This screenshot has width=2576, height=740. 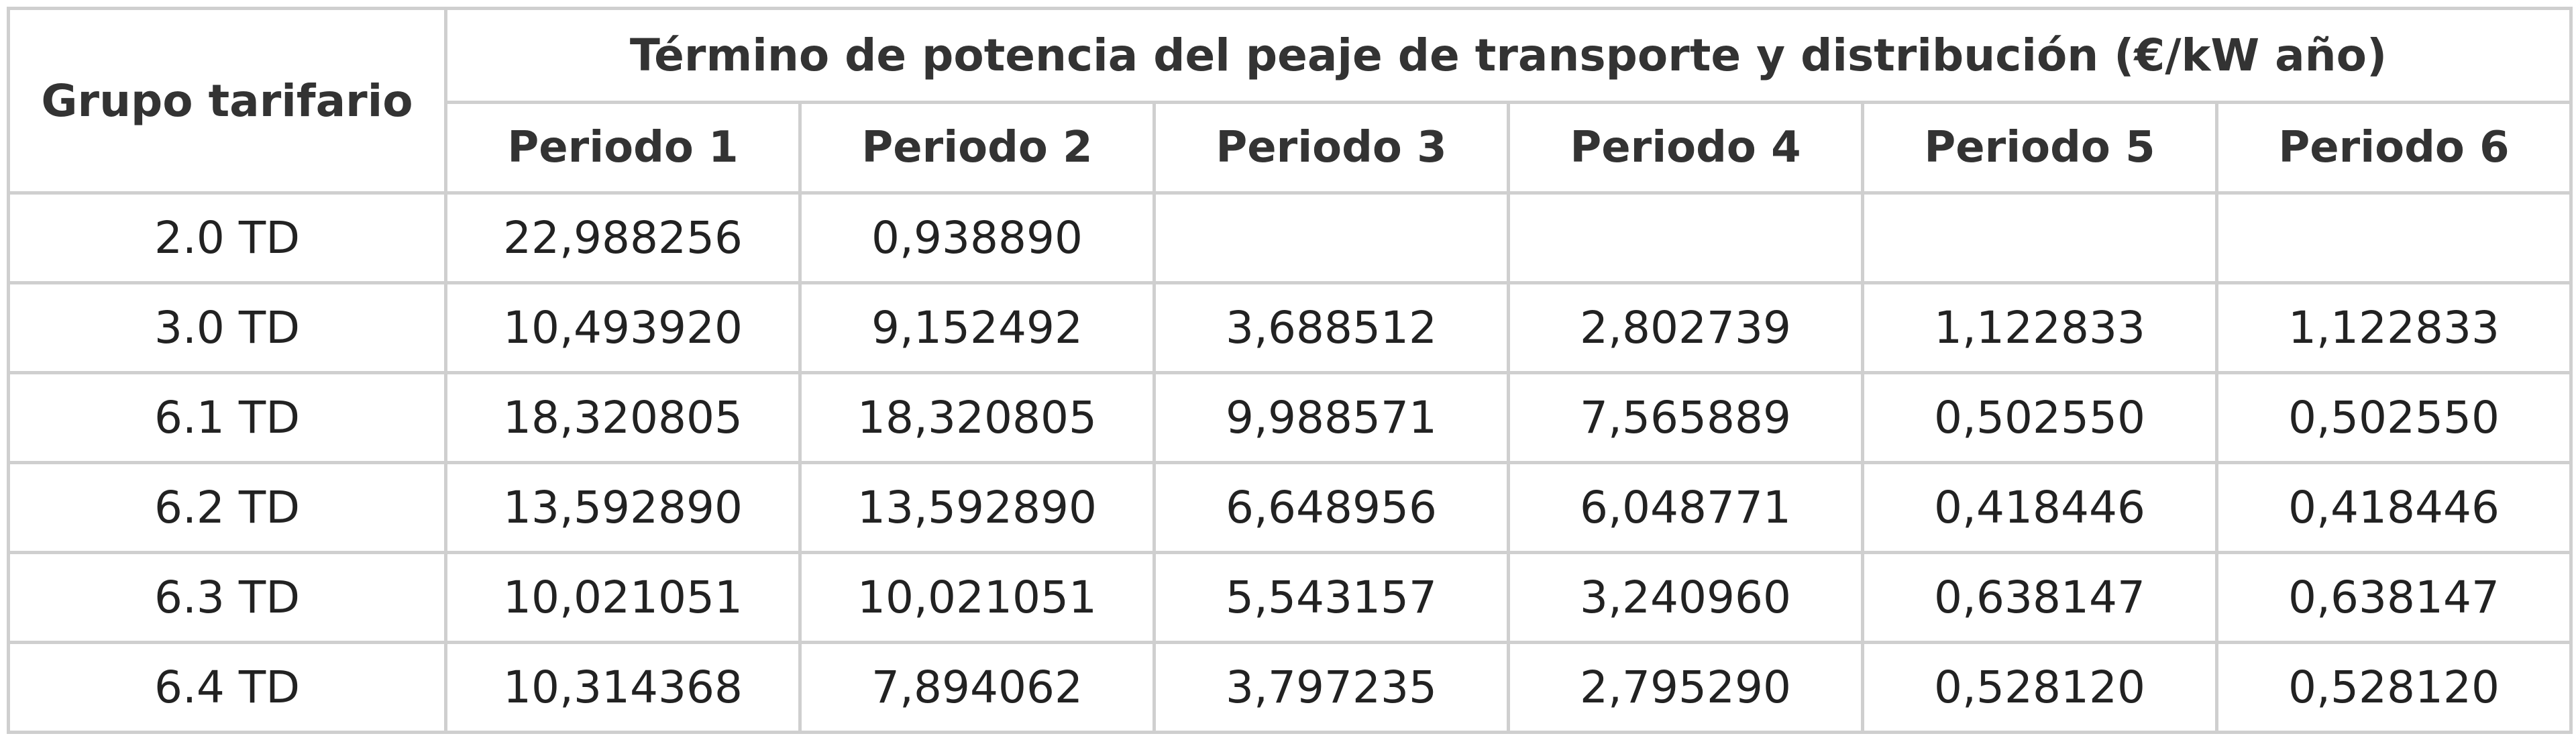 What do you see at coordinates (623, 148) in the screenshot?
I see `period-header-1: Periodo 1` at bounding box center [623, 148].